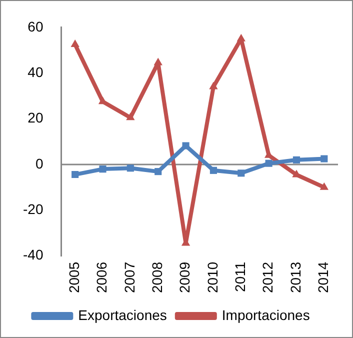 This screenshot has height=338, width=353. What do you see at coordinates (268, 278) in the screenshot?
I see `x-tick-label: 2012` at bounding box center [268, 278].